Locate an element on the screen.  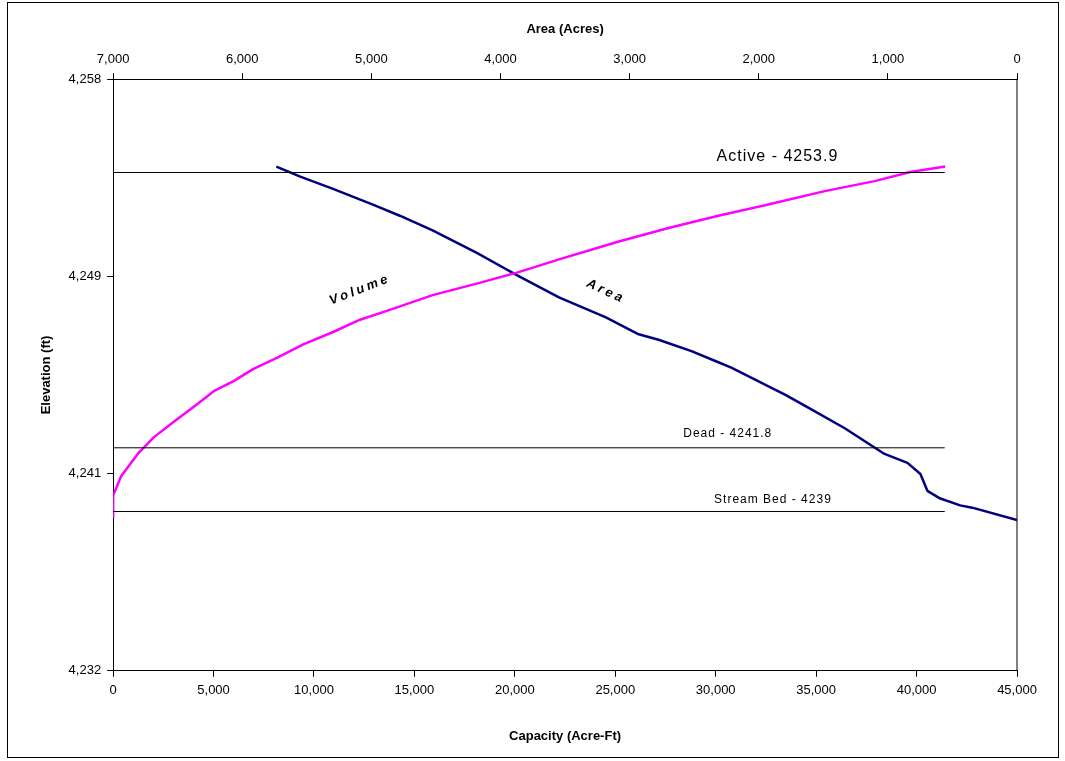
x2-tick-label: 7,000 is located at coordinates (113, 58).